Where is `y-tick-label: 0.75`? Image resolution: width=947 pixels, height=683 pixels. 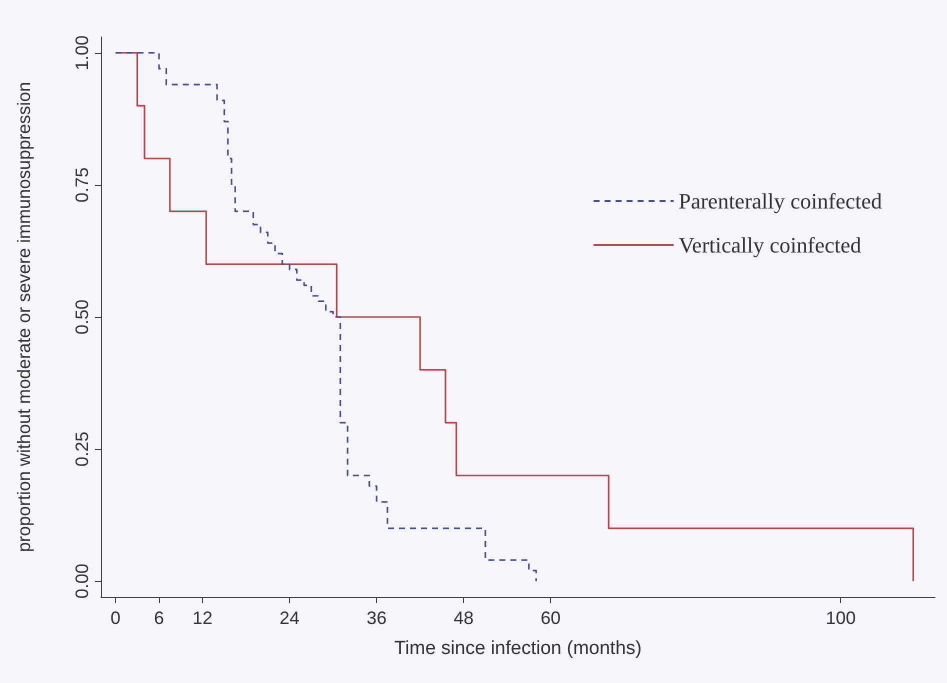
y-tick-label: 0.75 is located at coordinates (82, 184).